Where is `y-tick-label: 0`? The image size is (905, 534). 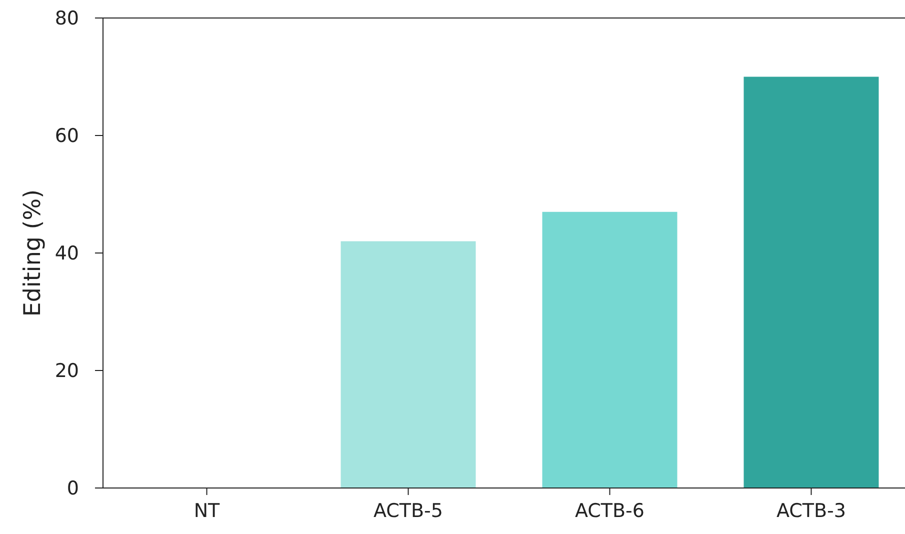 y-tick-label: 0 is located at coordinates (72, 489).